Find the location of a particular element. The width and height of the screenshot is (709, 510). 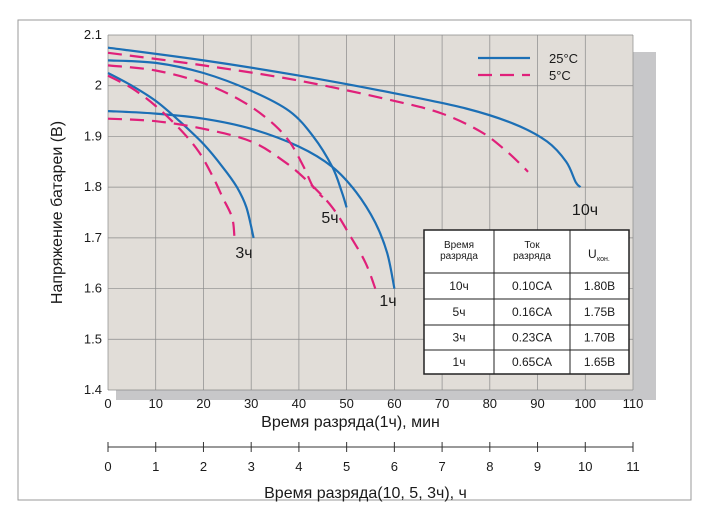

table-cell: 1.75В is located at coordinates (599, 312).